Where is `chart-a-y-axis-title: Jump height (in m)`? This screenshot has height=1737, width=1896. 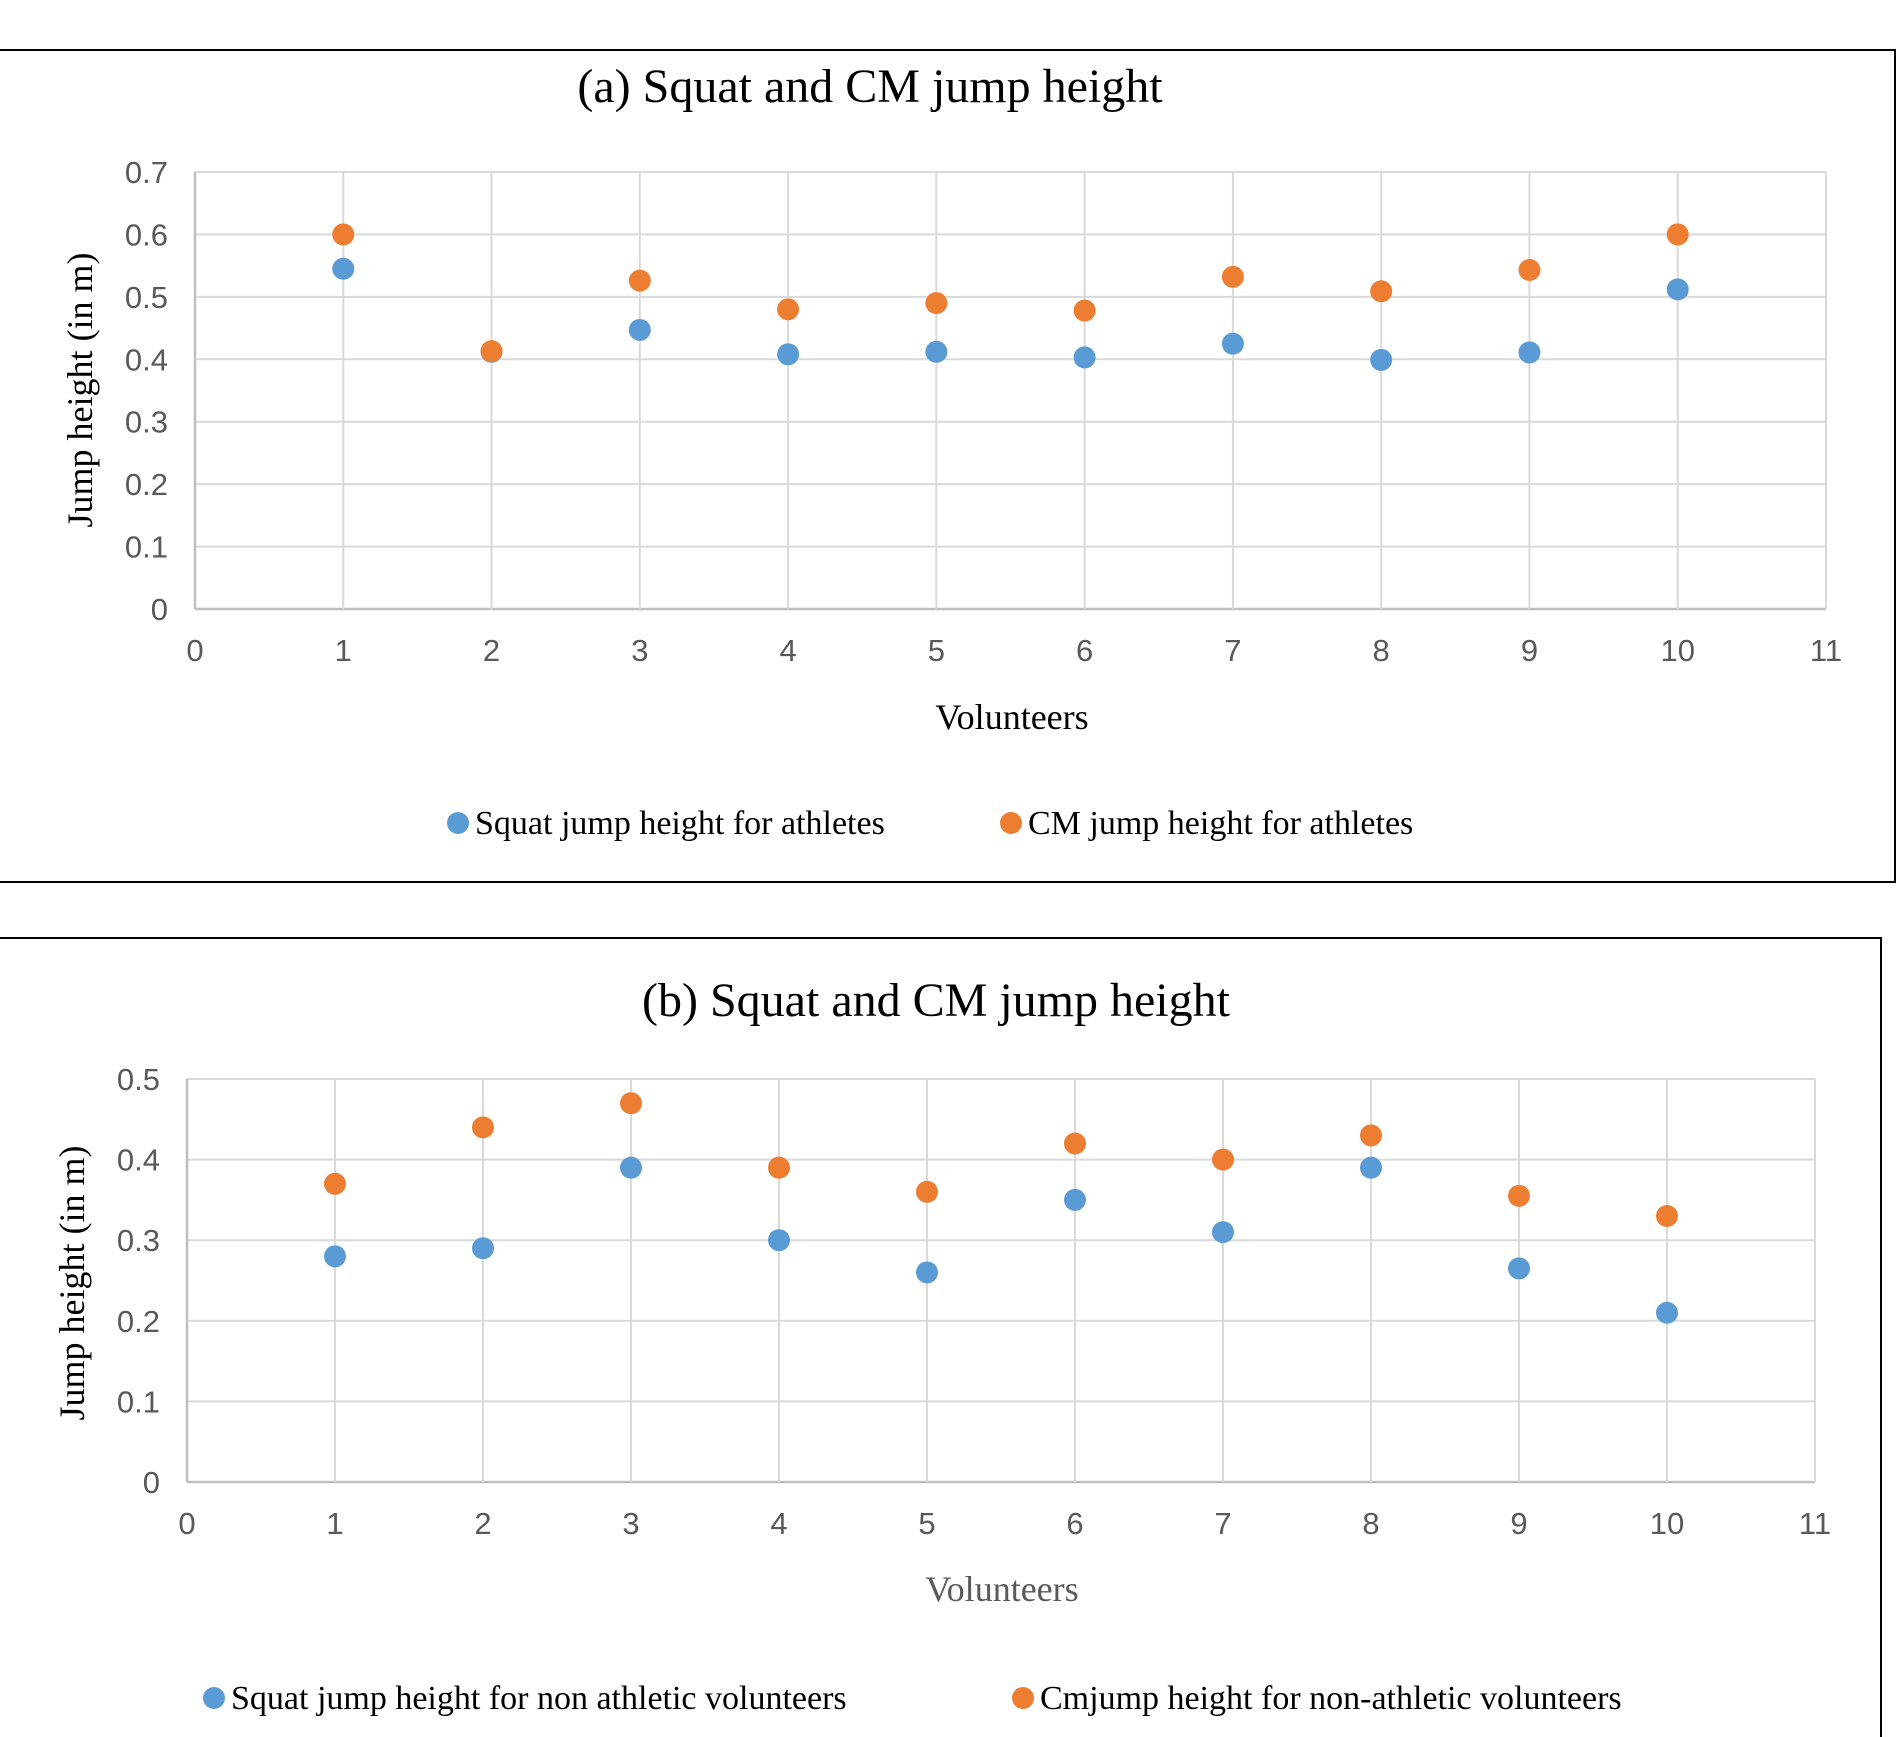
chart-a-y-axis-title: Jump height (in m) is located at coordinates (80, 390).